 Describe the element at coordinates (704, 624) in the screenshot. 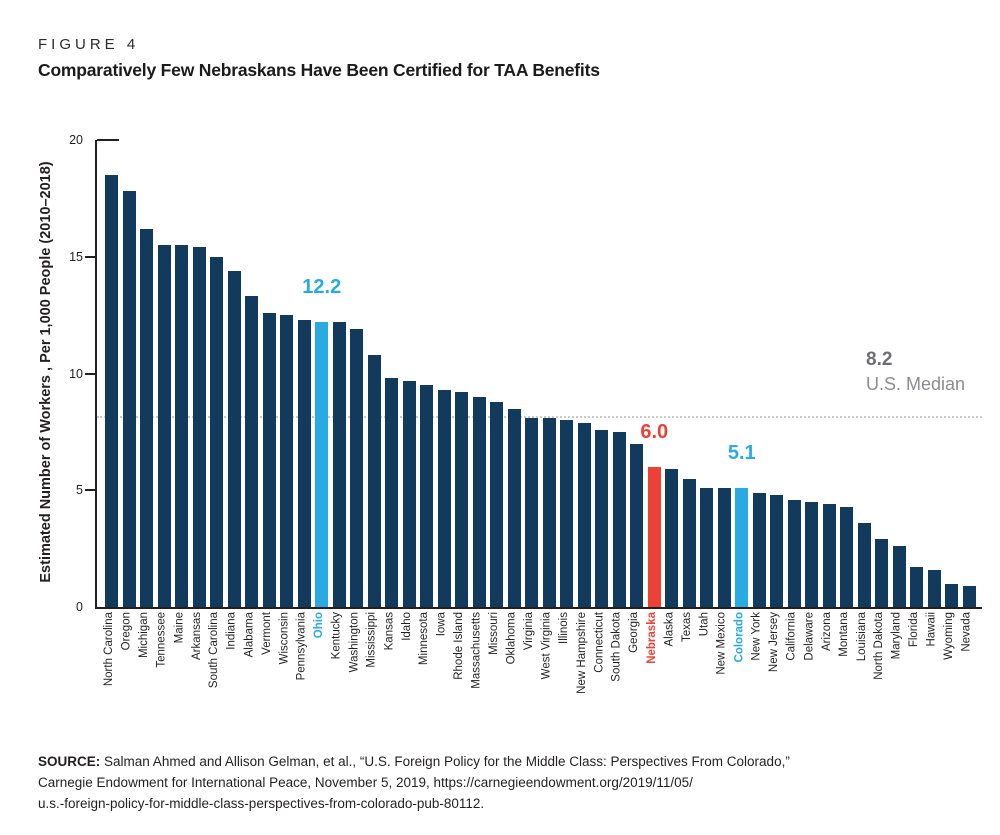

I see `x-axis-label: Utah` at that location.